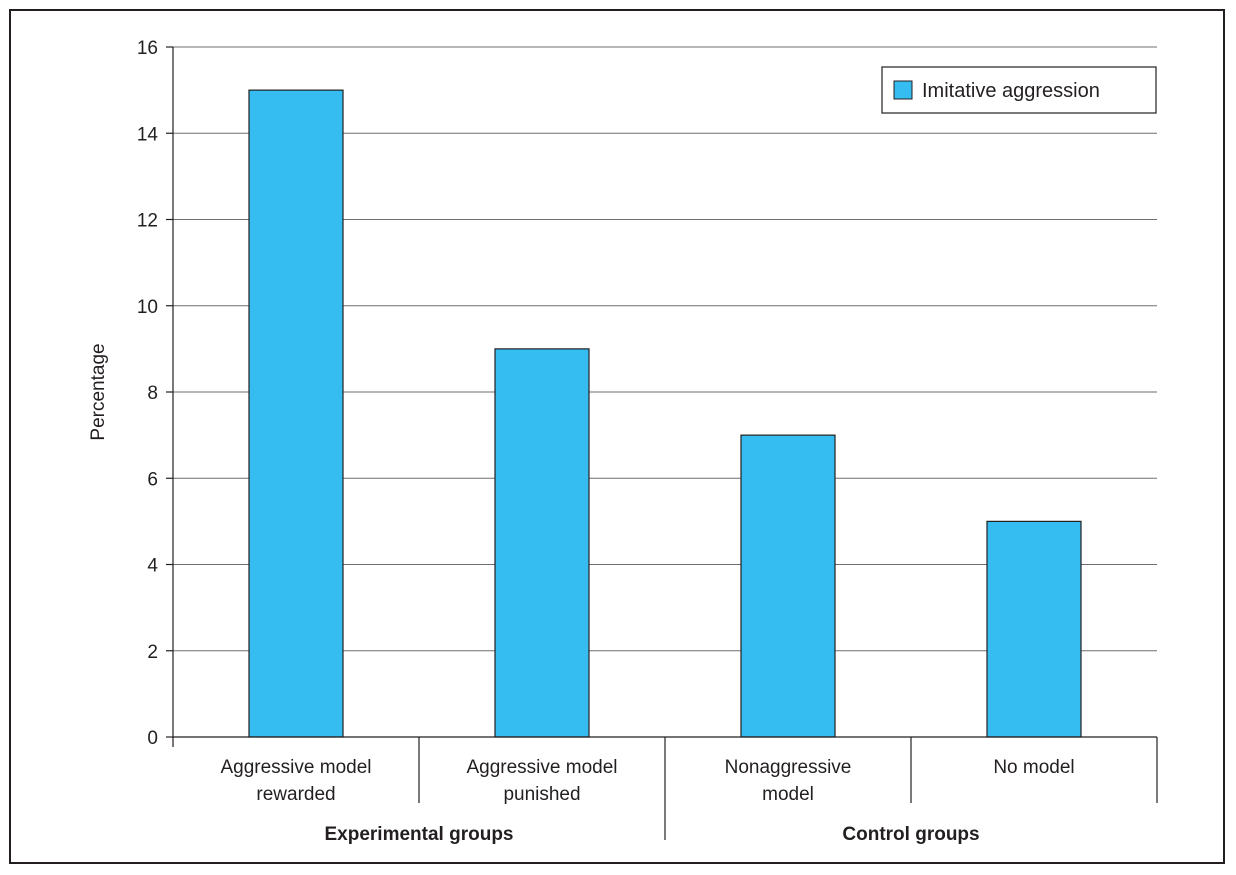 The image size is (1236, 875). Describe the element at coordinates (652, 834) in the screenshot. I see `x-group-labels: Experimental groups Control groups` at that location.